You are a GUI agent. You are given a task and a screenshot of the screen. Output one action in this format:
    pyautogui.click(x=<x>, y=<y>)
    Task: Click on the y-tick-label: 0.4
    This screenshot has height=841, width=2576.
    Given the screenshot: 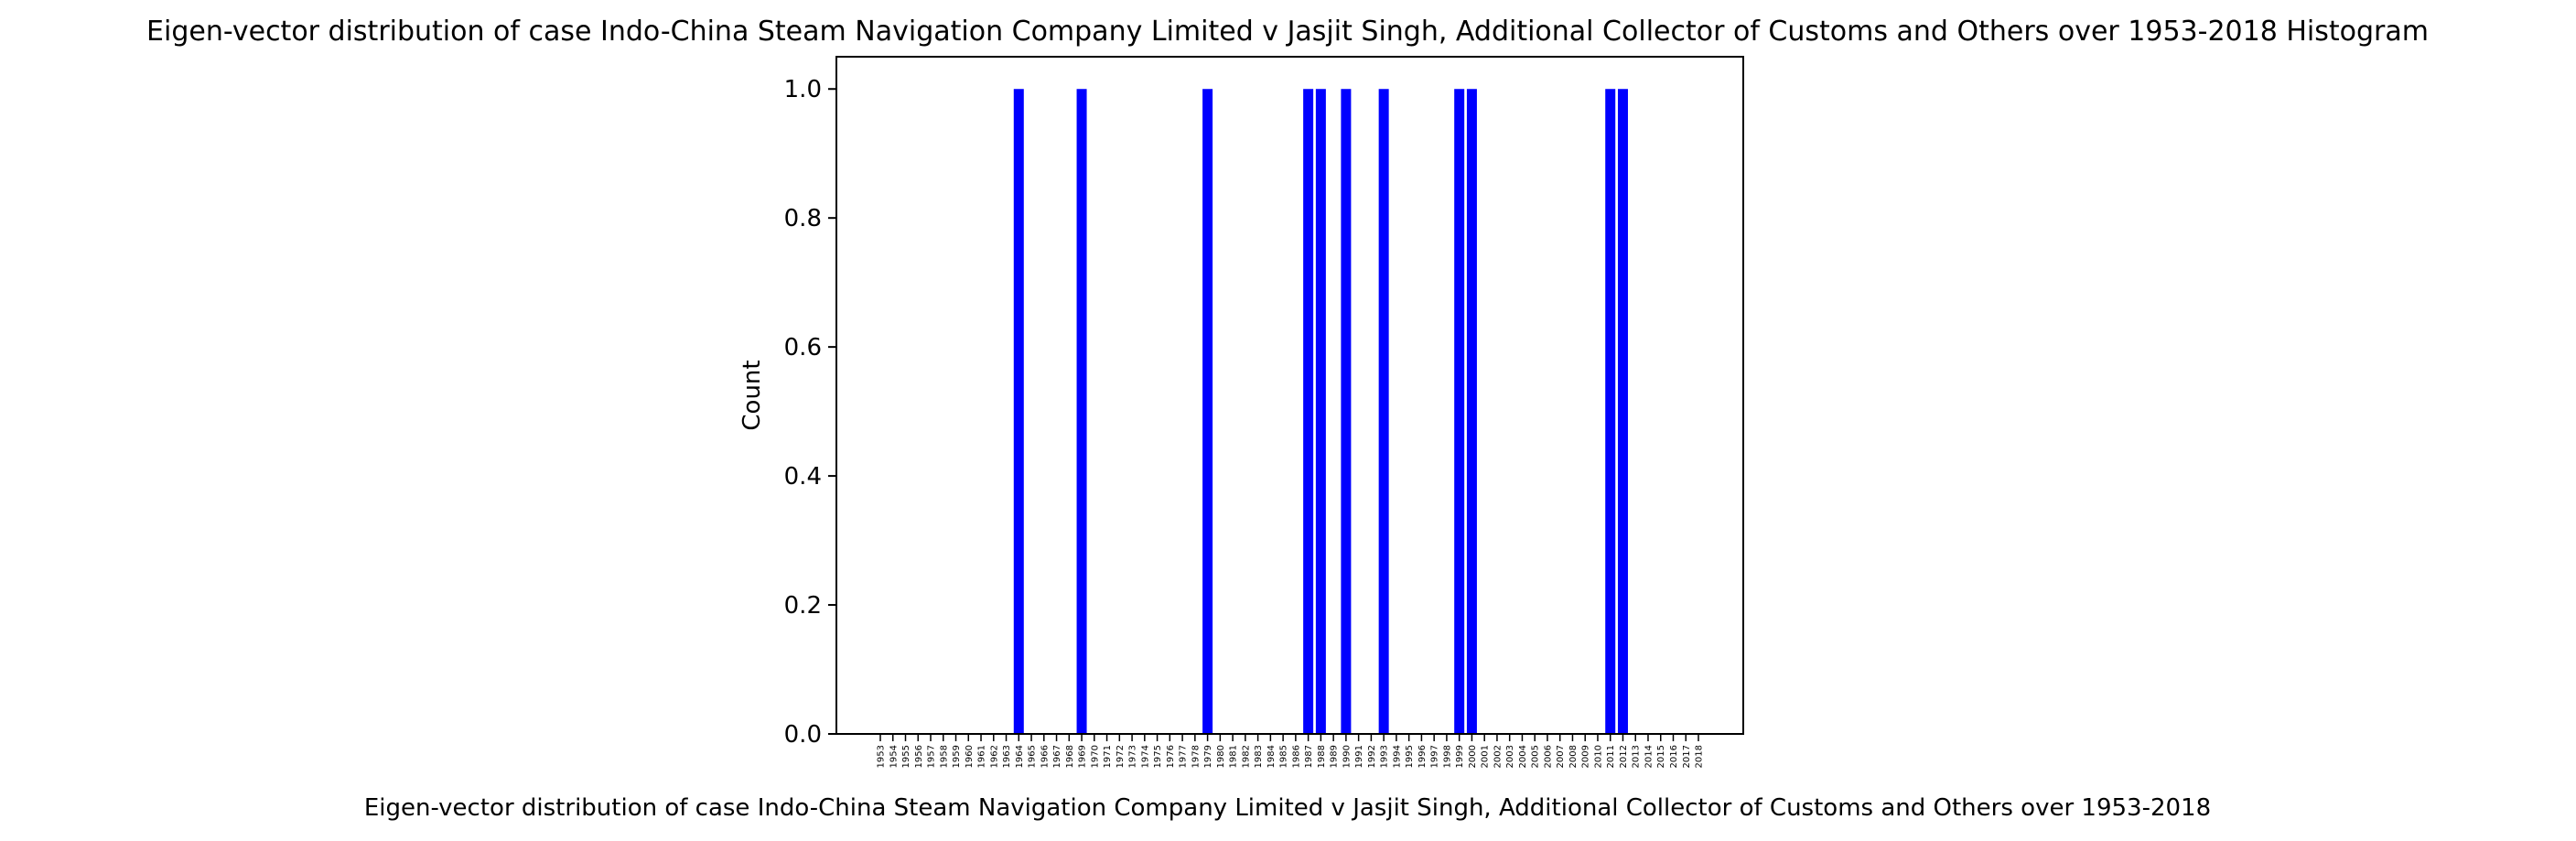 What is the action you would take?
    pyautogui.click(x=803, y=477)
    